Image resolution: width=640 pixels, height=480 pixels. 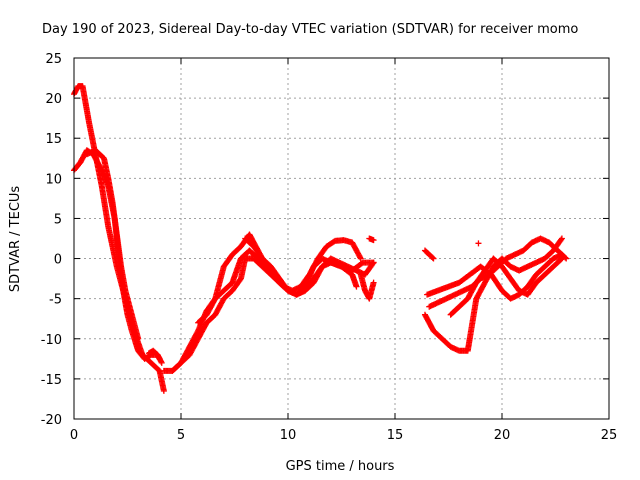 I want to click on y-tick-label: 10, so click(x=53, y=179).